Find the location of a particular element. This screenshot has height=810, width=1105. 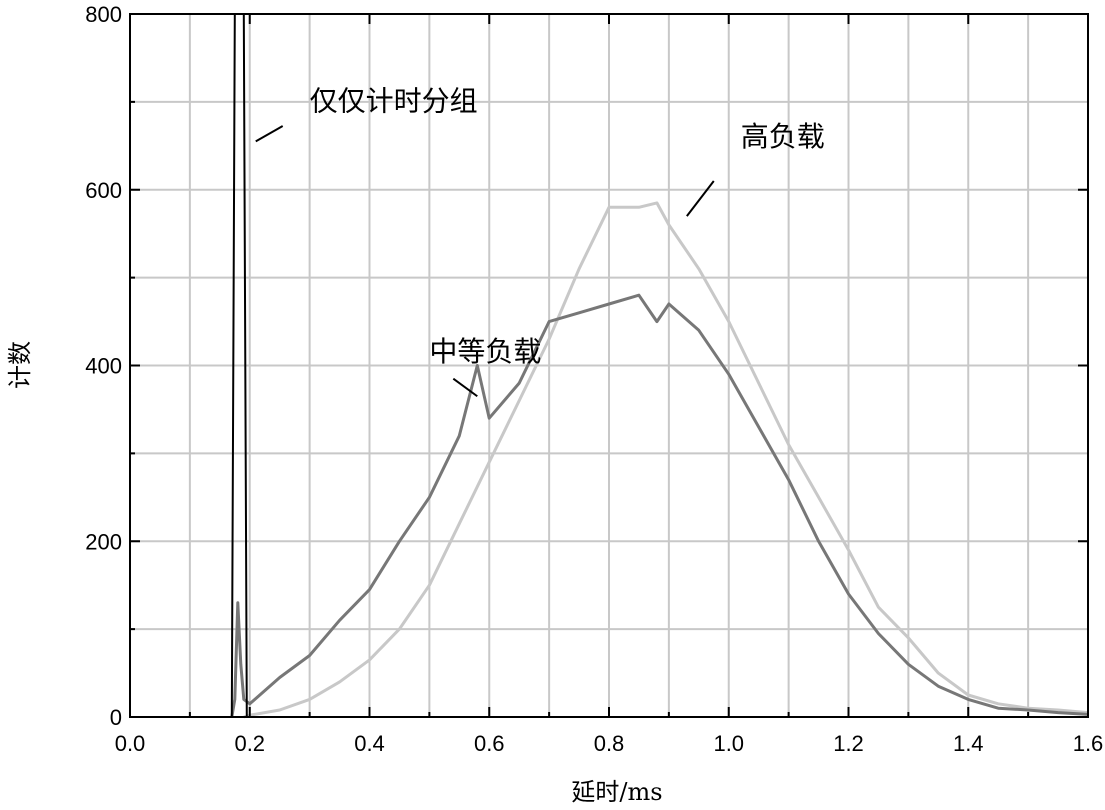

x-tick-label: 0.8 is located at coordinates (609, 743).